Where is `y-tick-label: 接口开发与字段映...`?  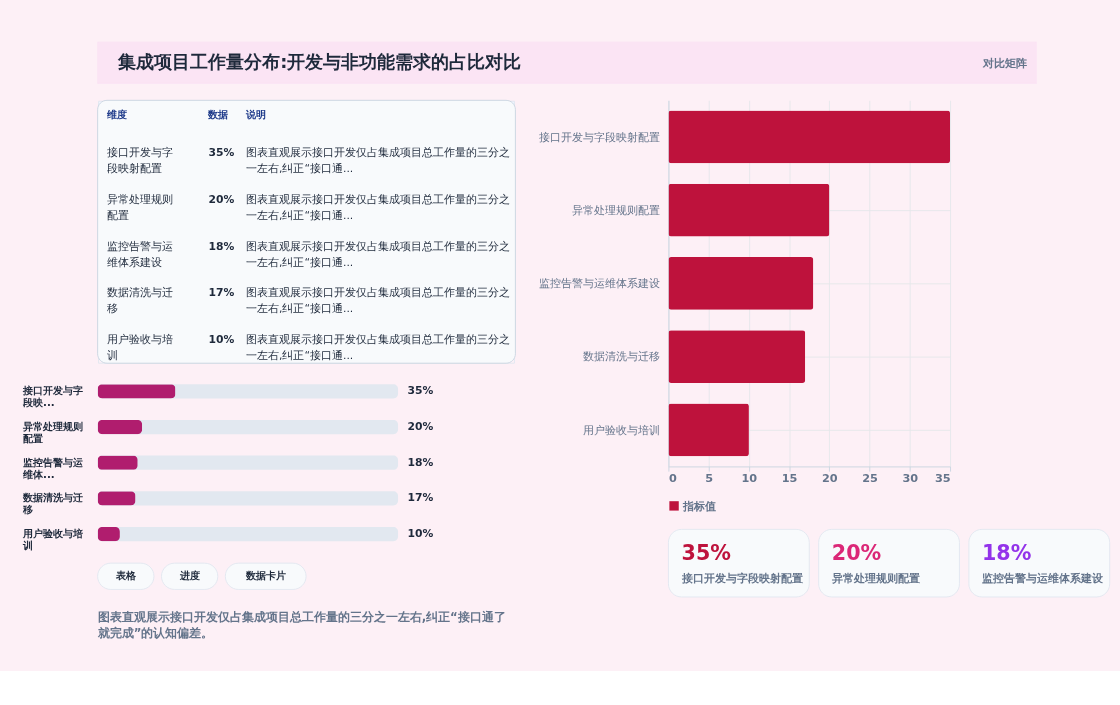
y-tick-label: 接口开发与字段映... is located at coordinates (52, 396).